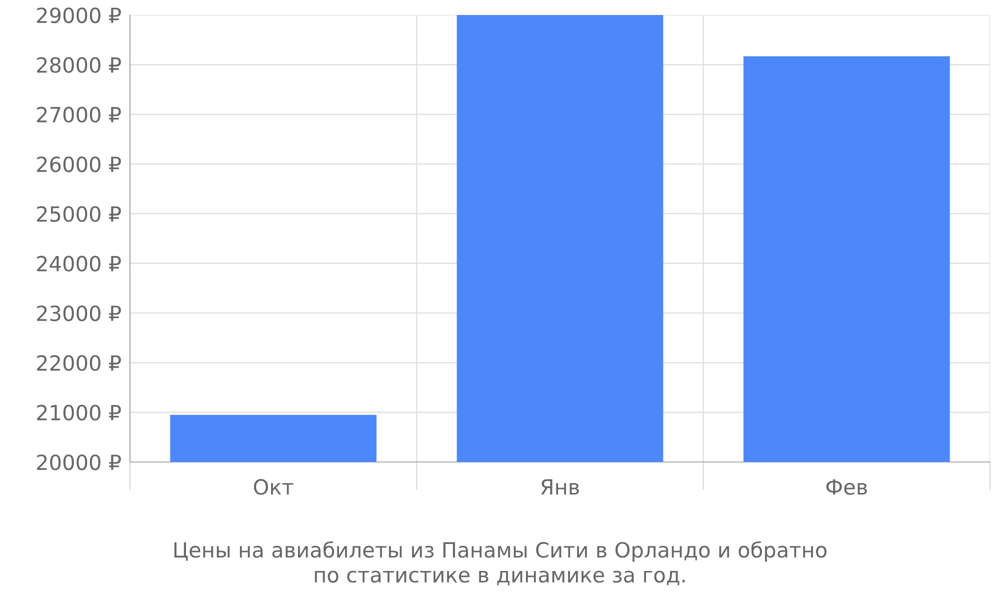  Describe the element at coordinates (79, 363) in the screenshot. I see `y-tick-label: 22000 ₽` at that location.